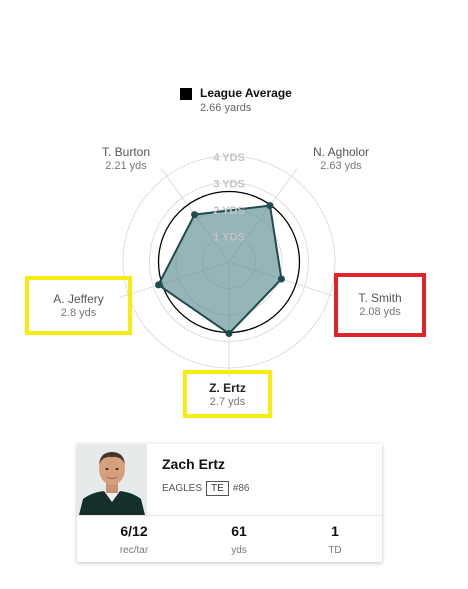  Describe the element at coordinates (227, 402) in the screenshot. I see `player-yards: 2.7 yds` at that location.